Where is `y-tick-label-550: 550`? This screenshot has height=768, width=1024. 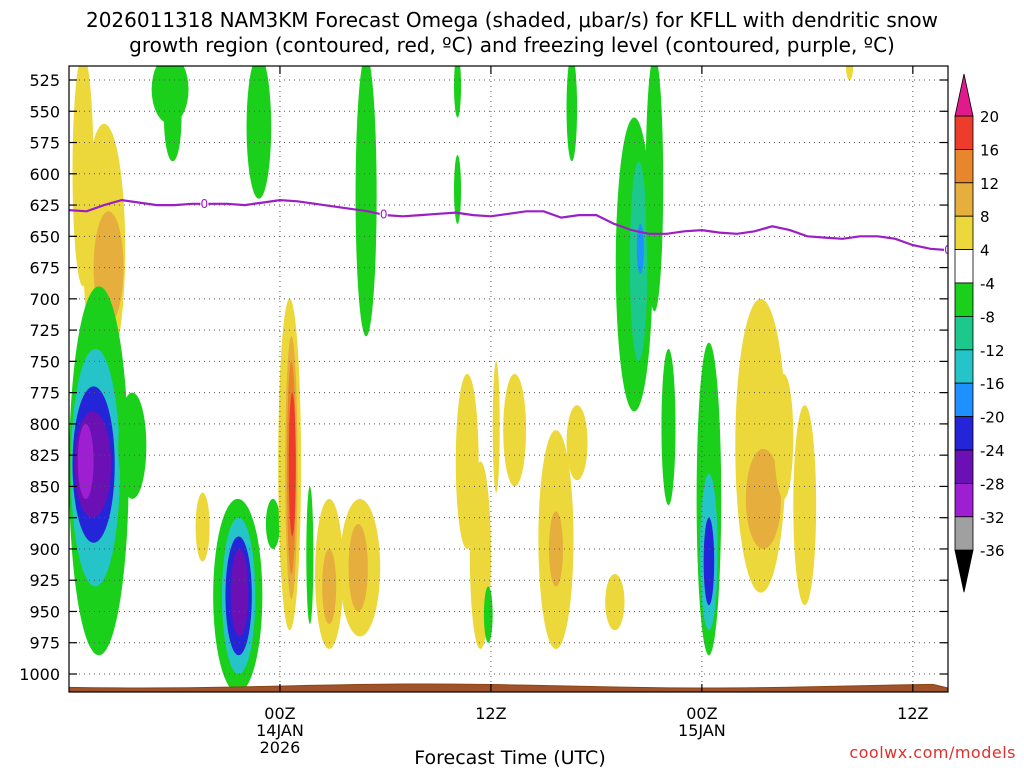 y-tick-label-550: 550 is located at coordinates (44, 111).